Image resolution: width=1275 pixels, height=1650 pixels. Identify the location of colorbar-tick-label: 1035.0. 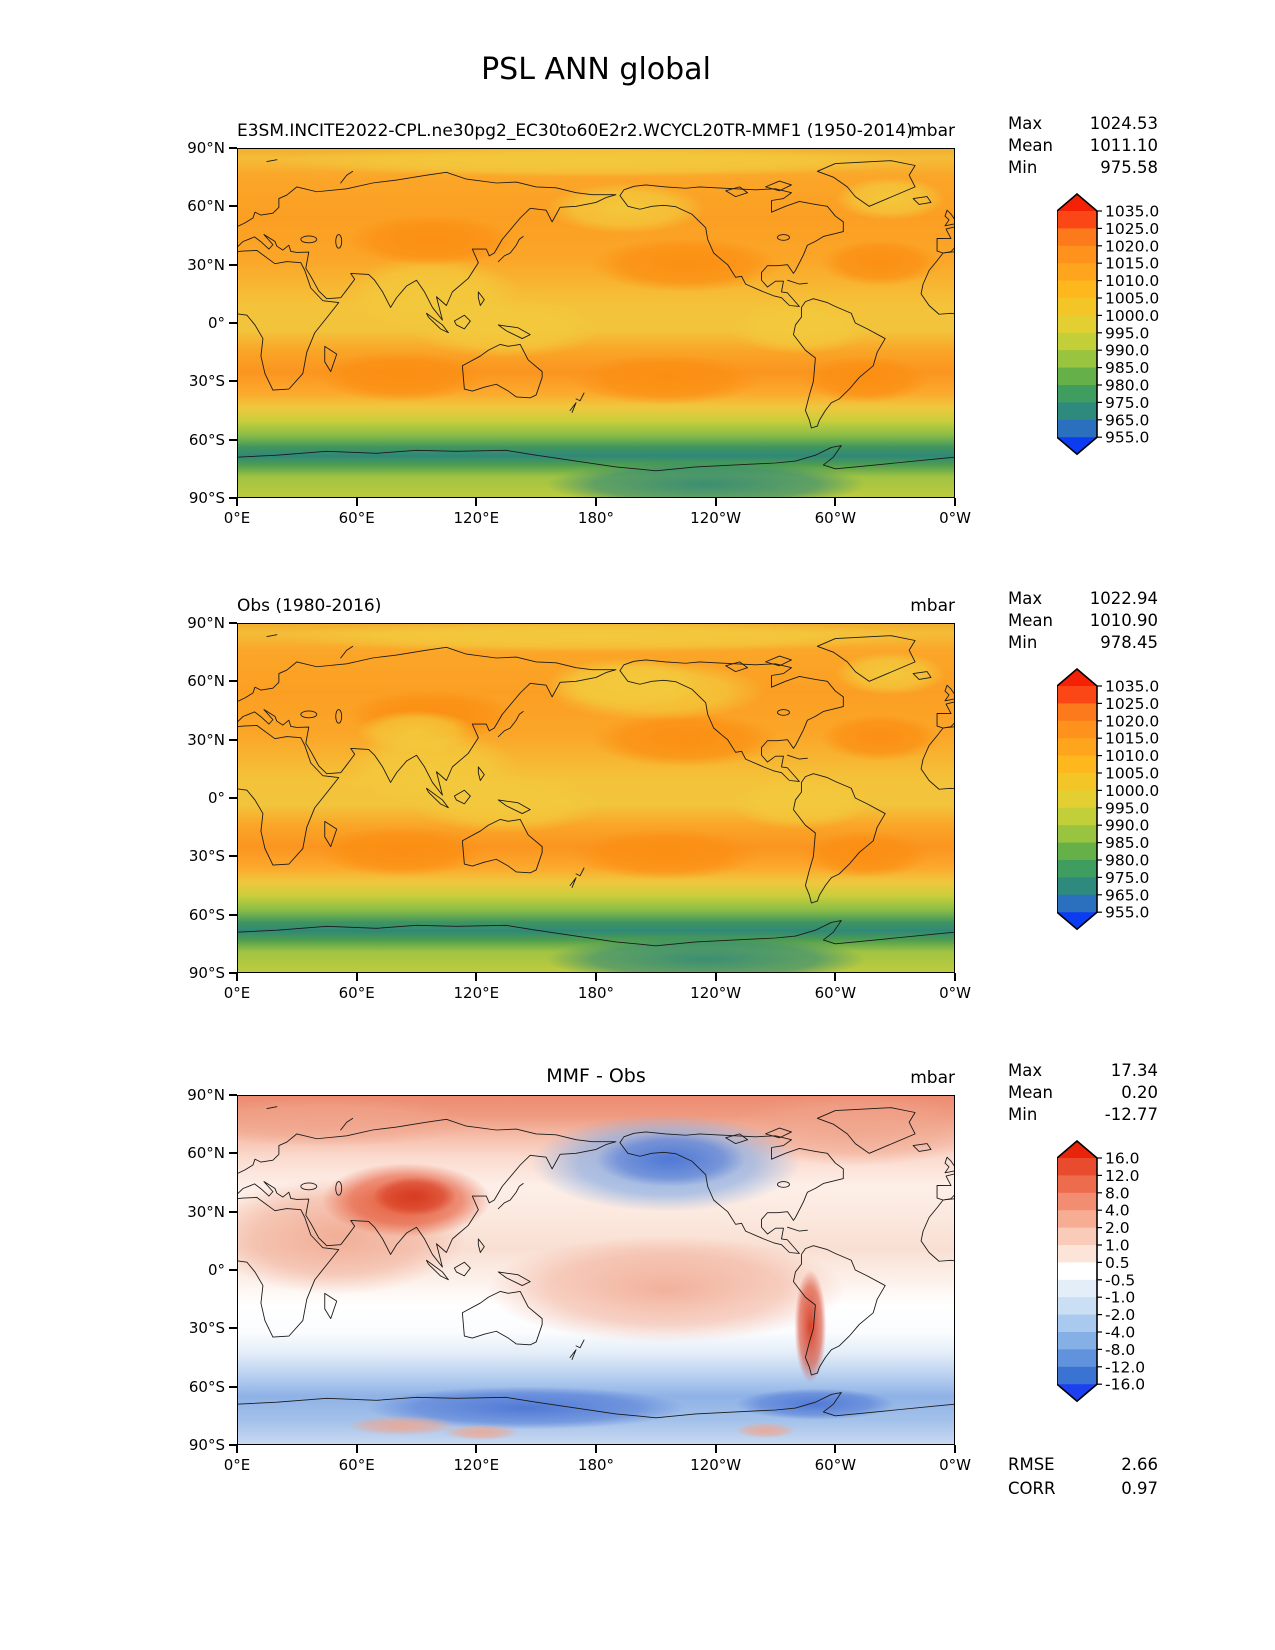
(1132, 687).